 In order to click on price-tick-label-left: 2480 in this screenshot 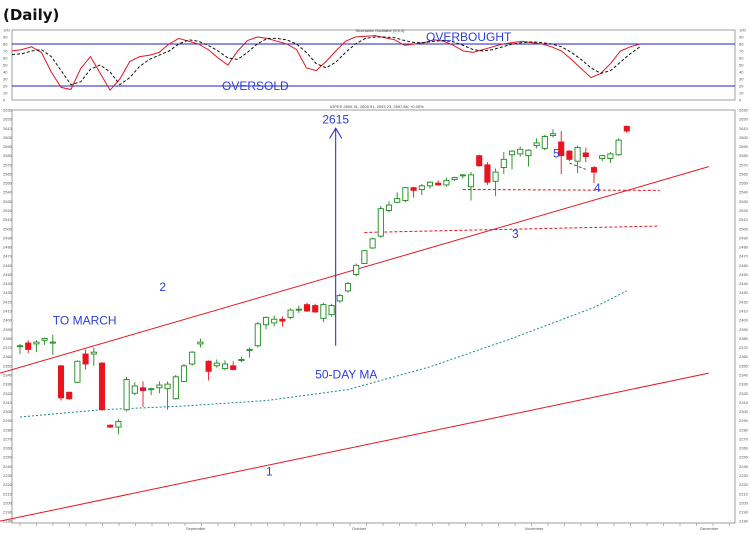, I will do `click(8, 247)`.